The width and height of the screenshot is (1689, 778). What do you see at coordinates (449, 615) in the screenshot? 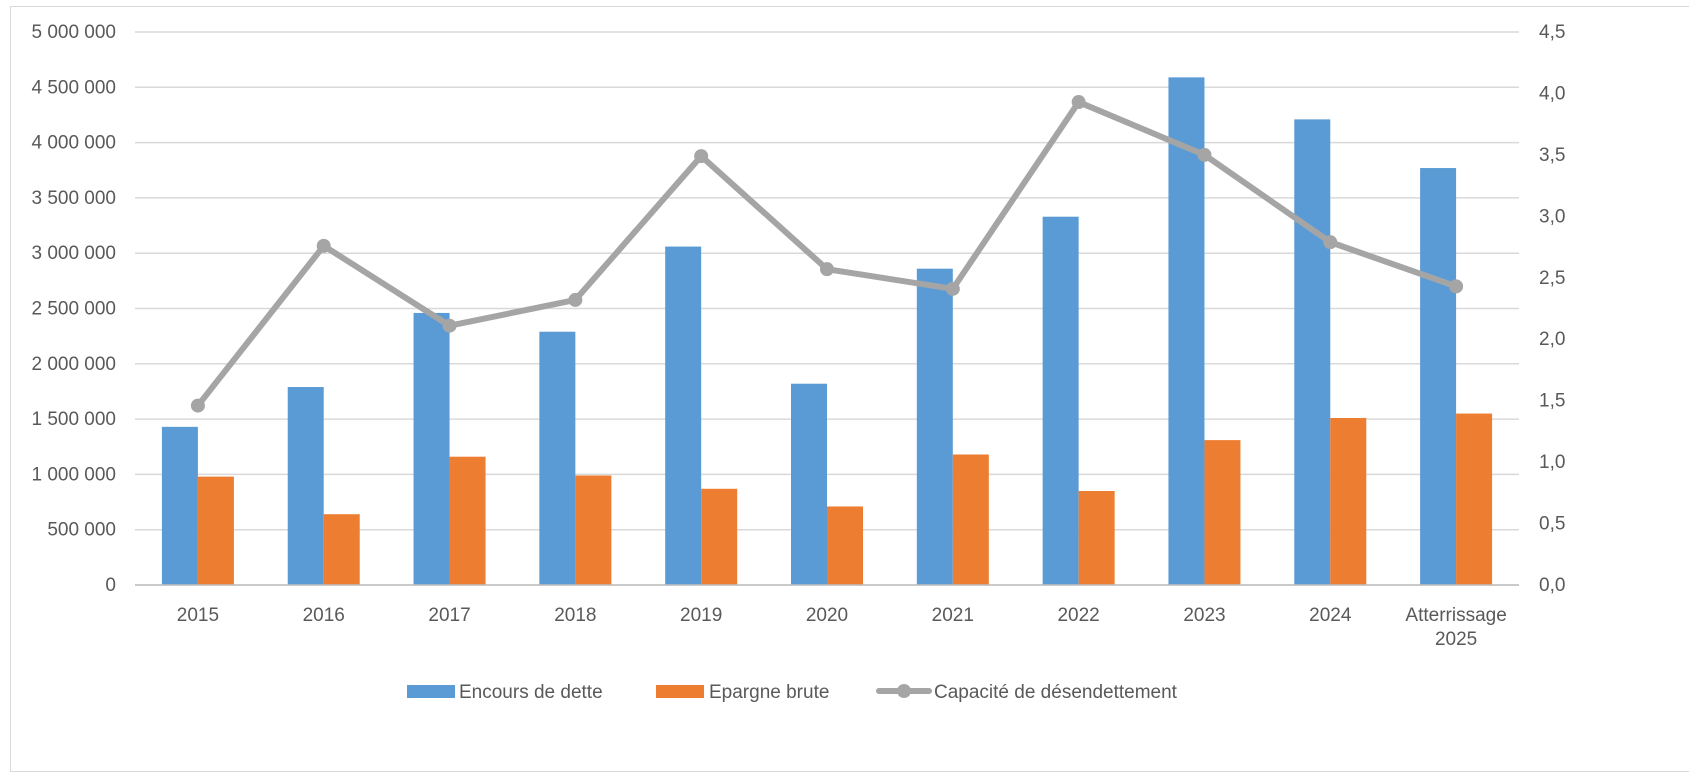
I see `x-tick-label: 2017` at bounding box center [449, 615].